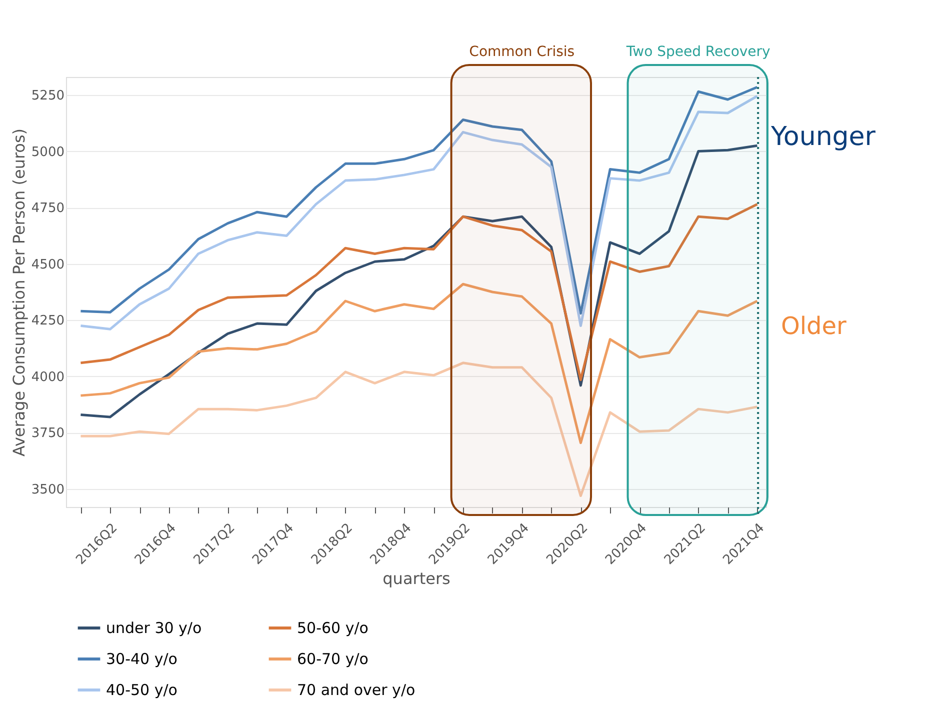  What do you see at coordinates (47, 96) in the screenshot?
I see `y-tick-label: 5250` at bounding box center [47, 96].